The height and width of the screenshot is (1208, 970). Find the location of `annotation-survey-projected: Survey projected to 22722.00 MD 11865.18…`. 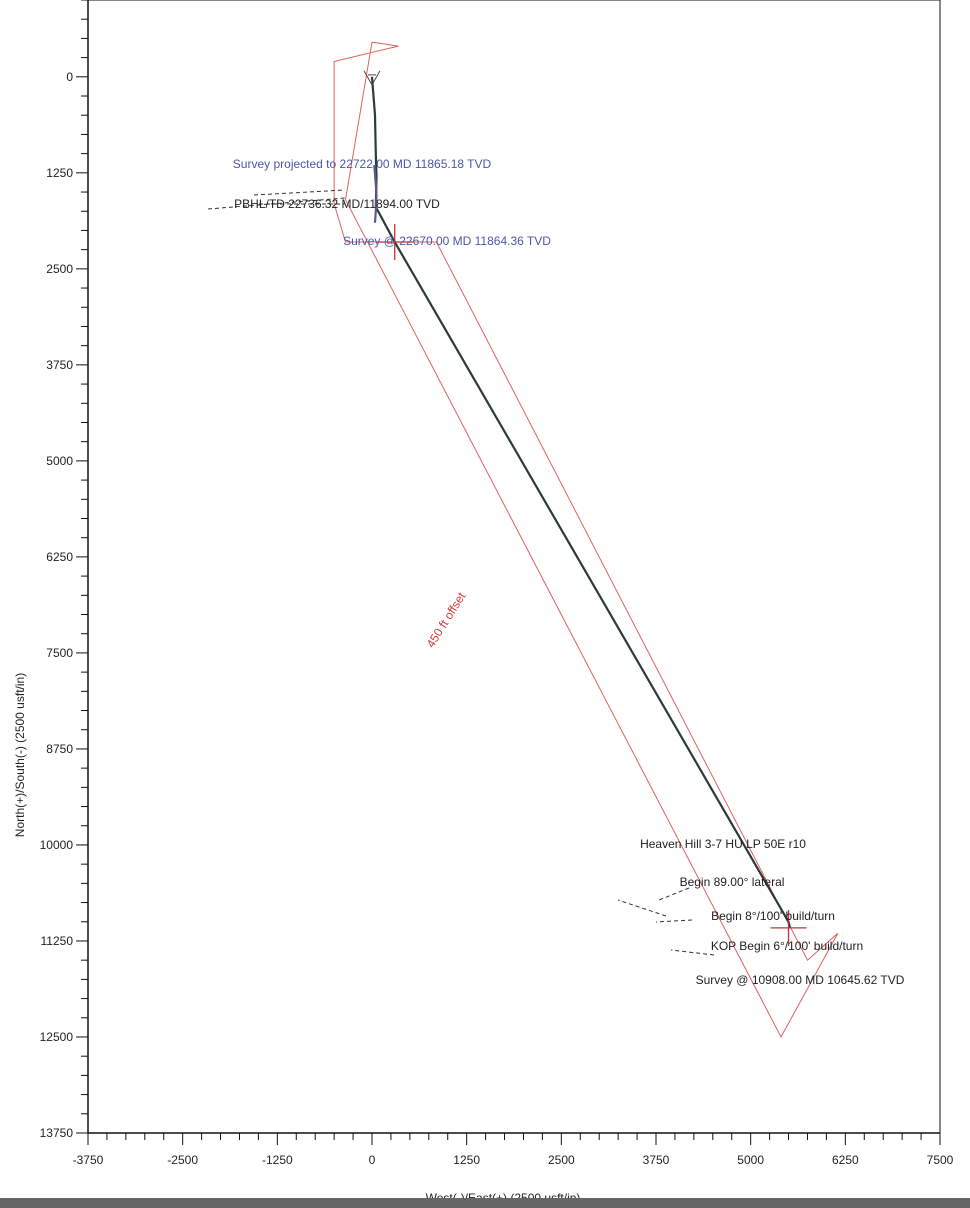

annotation-survey-projected: Survey projected to 22722.00 MD 11865.18… is located at coordinates (362, 164).